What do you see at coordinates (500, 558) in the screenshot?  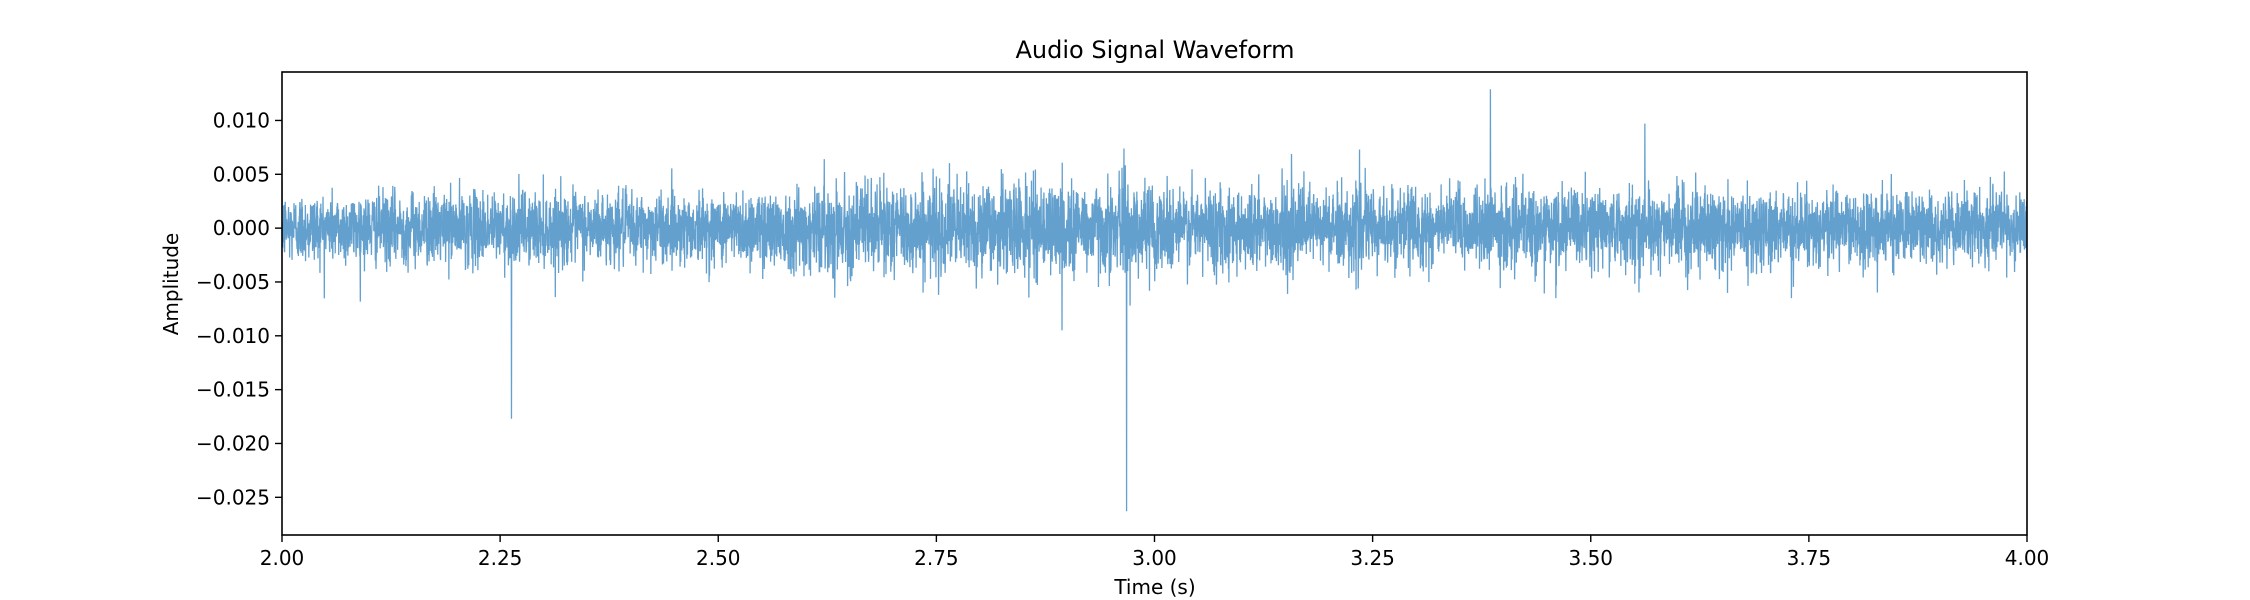 I see `x-tick-label: 2.25` at bounding box center [500, 558].